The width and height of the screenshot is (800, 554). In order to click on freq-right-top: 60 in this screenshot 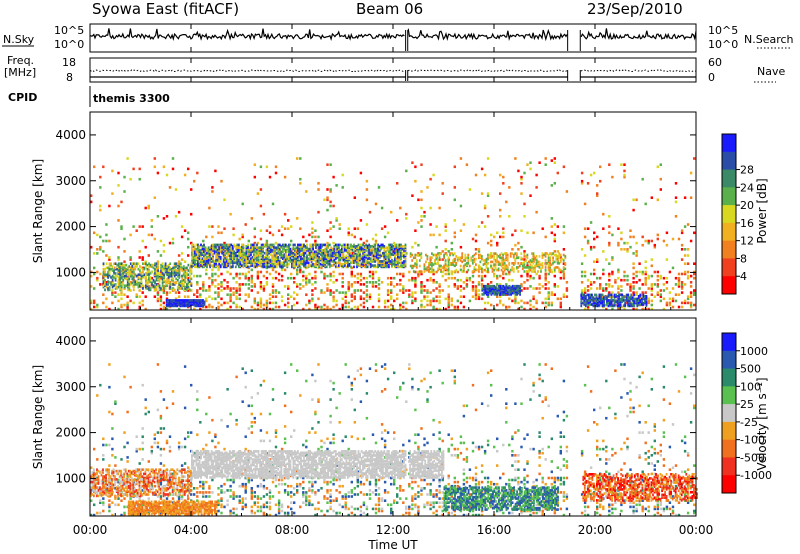, I will do `click(715, 62)`.